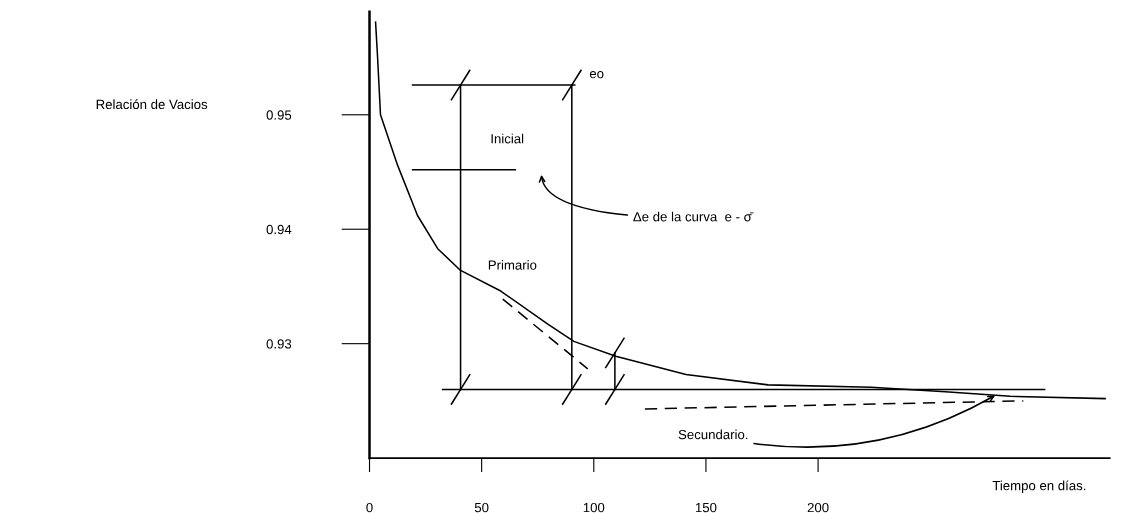 The width and height of the screenshot is (1130, 513). I want to click on x-tick-label: 100, so click(594, 507).